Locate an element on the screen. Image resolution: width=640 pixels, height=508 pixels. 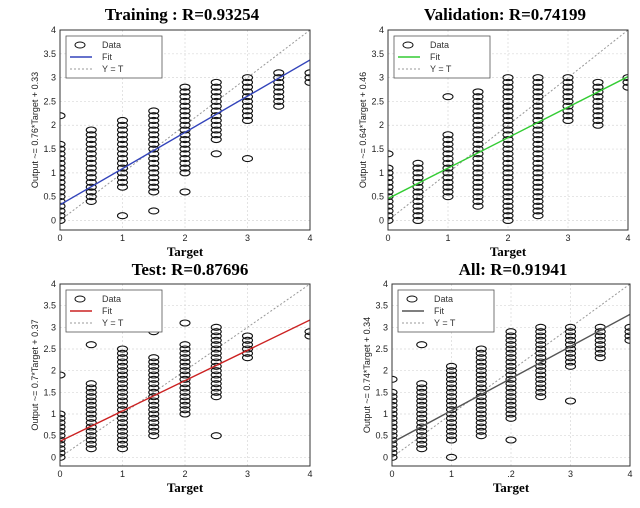
x-tick-label: 4 is located at coordinates (629, 474).